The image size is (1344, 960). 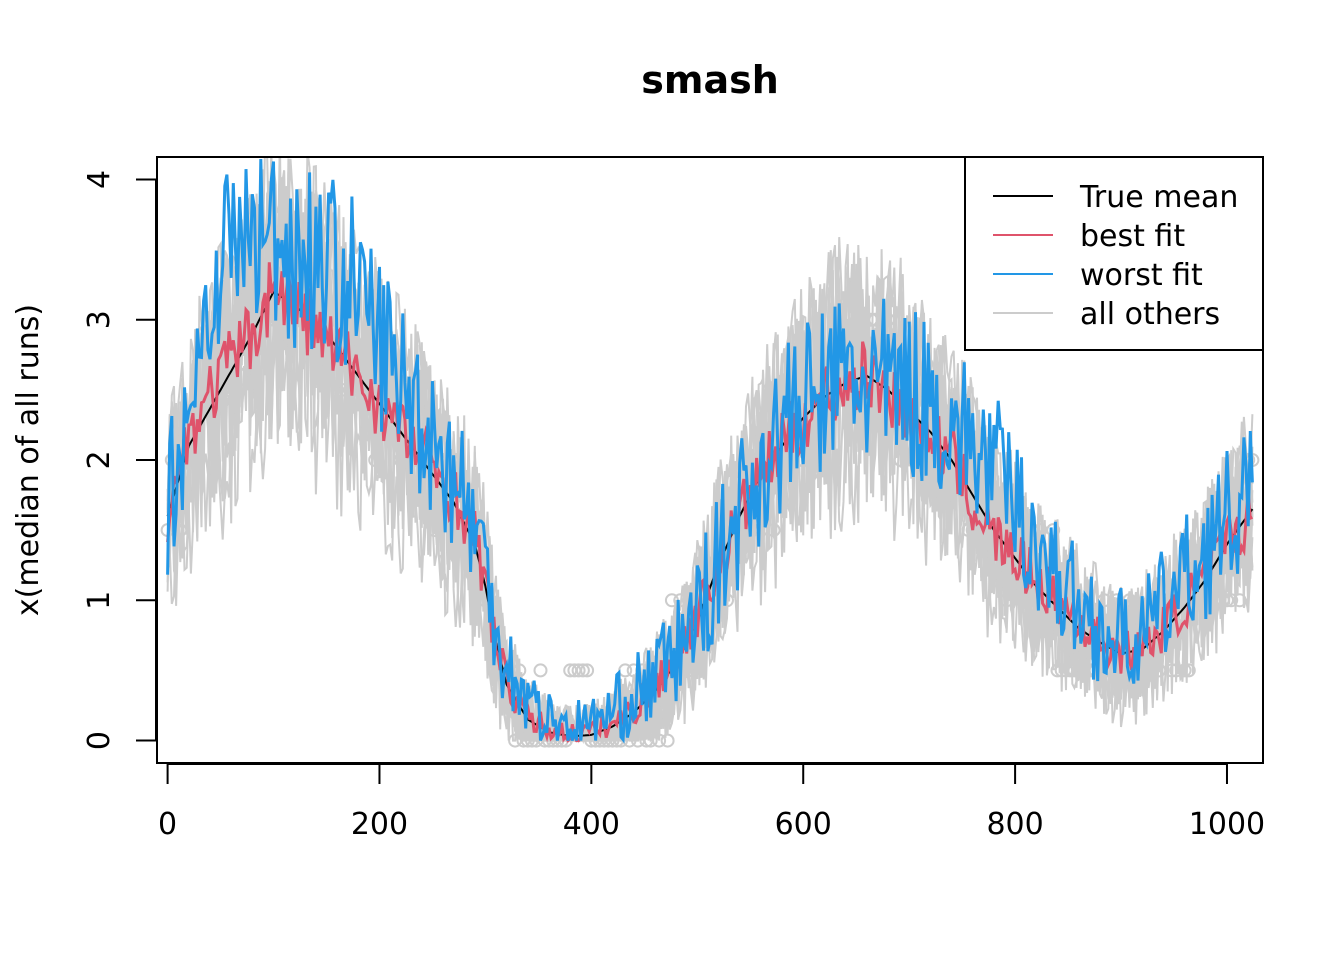 I want to click on y-tick-label: 4, so click(x=99, y=179).